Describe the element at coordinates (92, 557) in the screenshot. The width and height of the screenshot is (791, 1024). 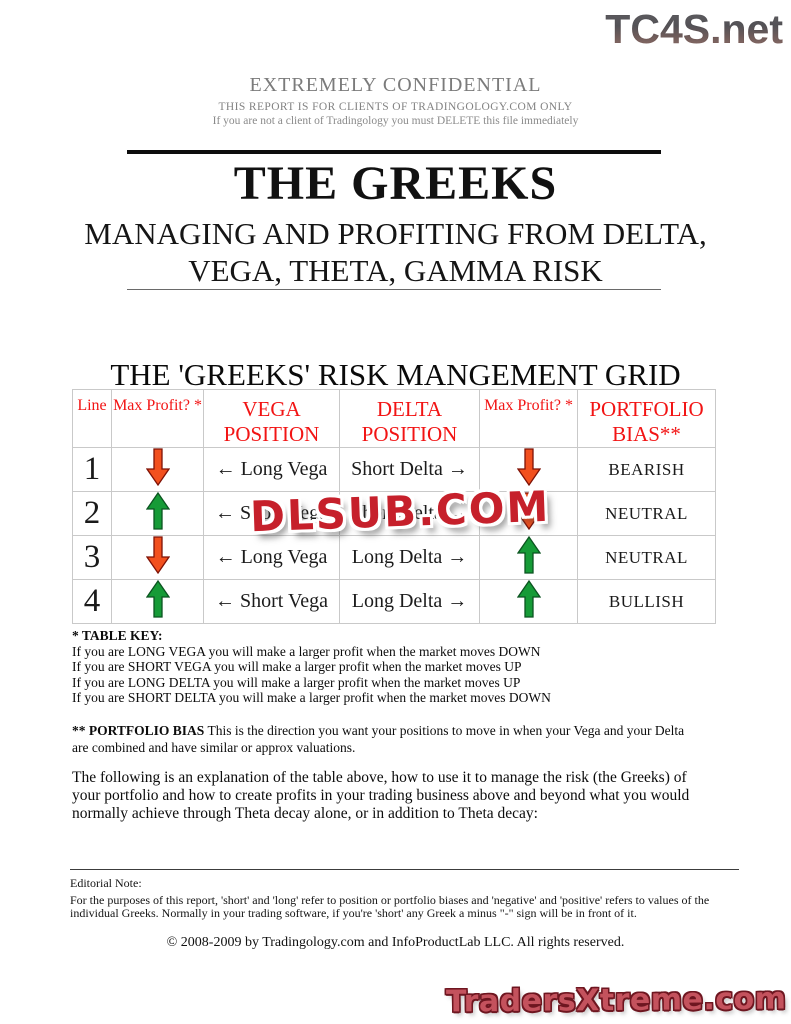
I see `row-line-number: 3` at that location.